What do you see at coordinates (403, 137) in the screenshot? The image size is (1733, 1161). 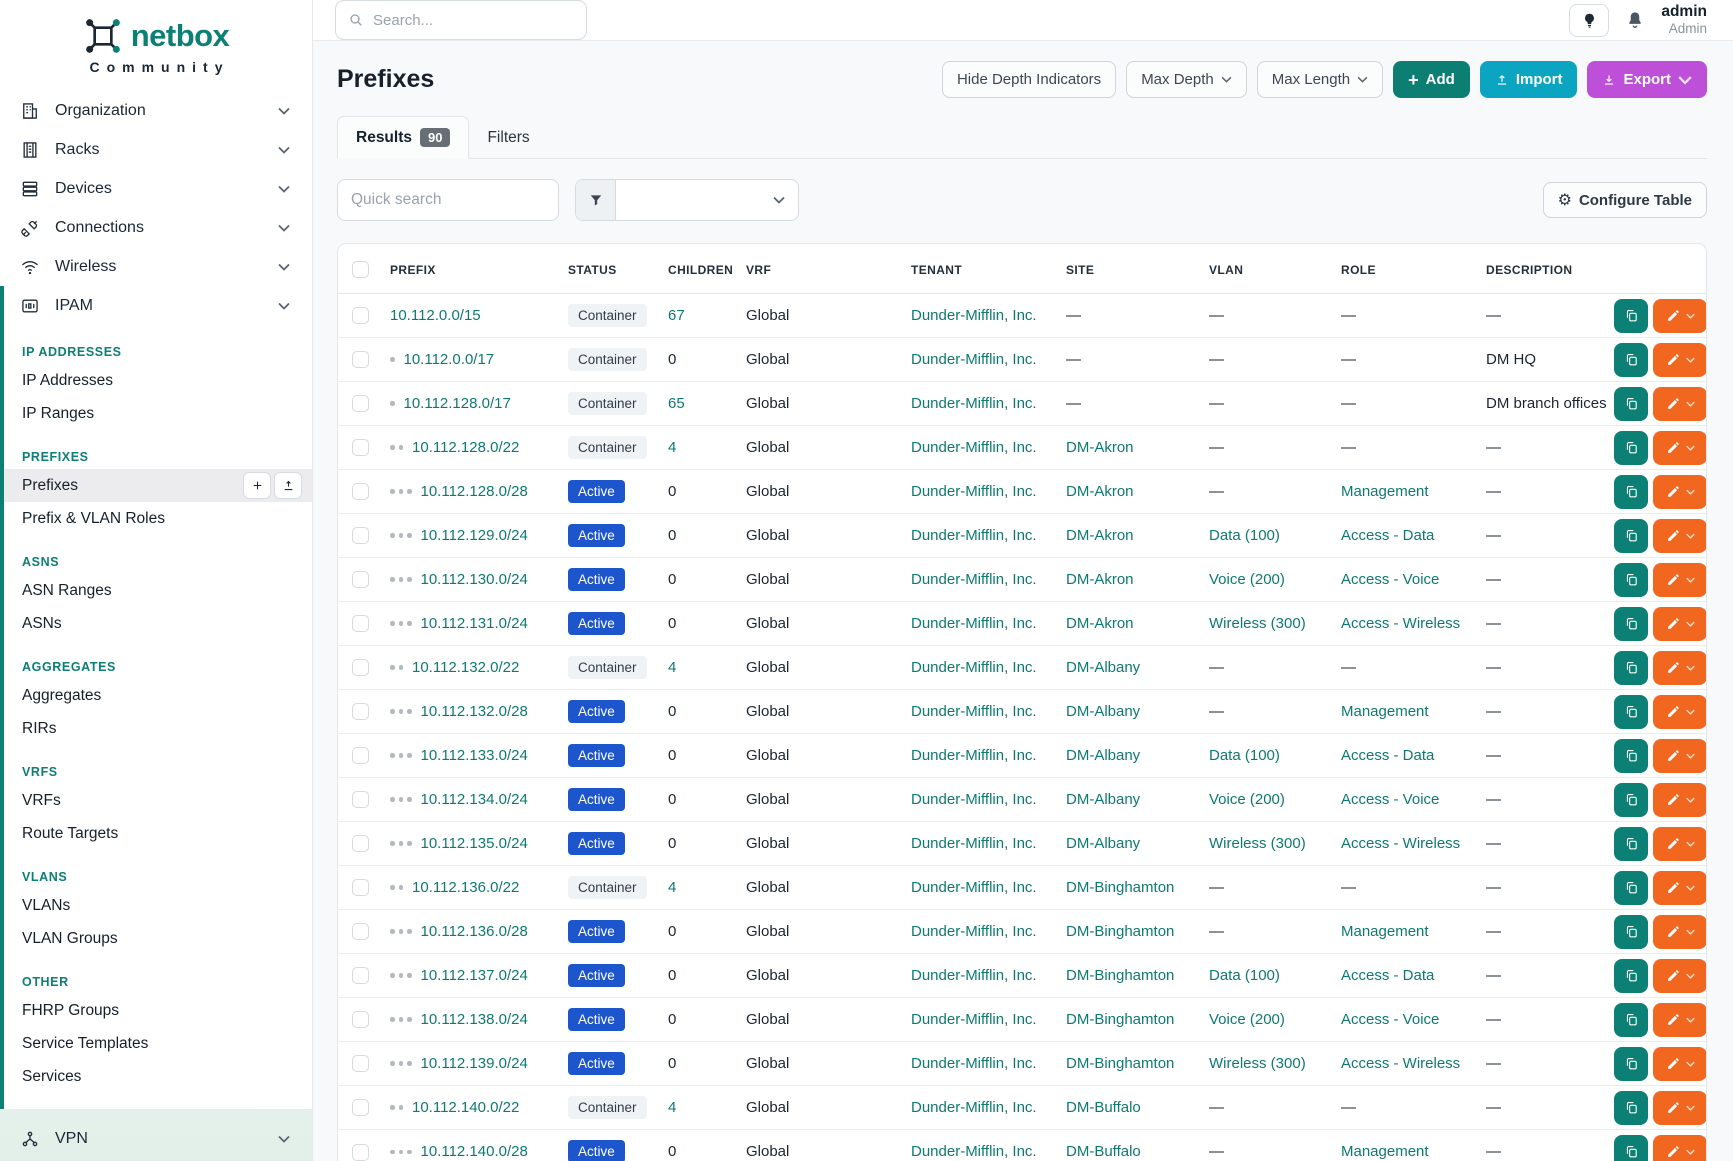 I see `tab-results: Results 90` at bounding box center [403, 137].